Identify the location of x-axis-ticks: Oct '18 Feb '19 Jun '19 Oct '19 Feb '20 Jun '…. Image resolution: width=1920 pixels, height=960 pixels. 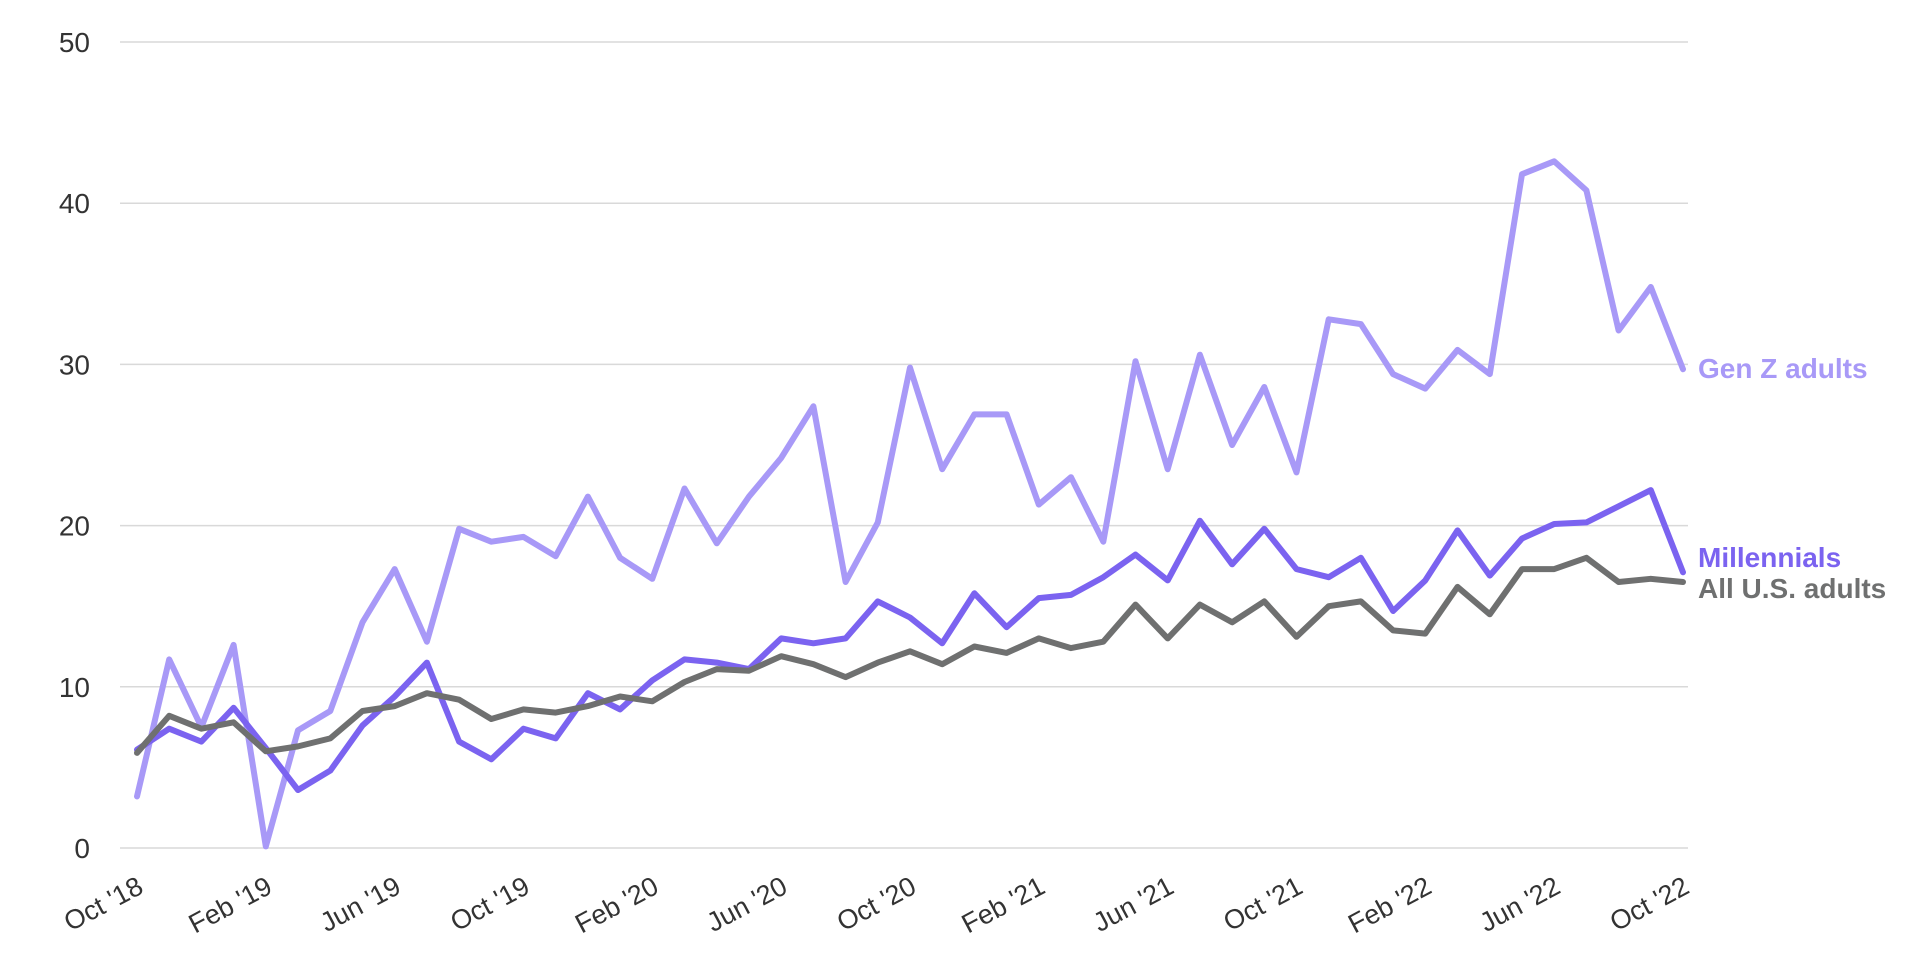
(876, 905).